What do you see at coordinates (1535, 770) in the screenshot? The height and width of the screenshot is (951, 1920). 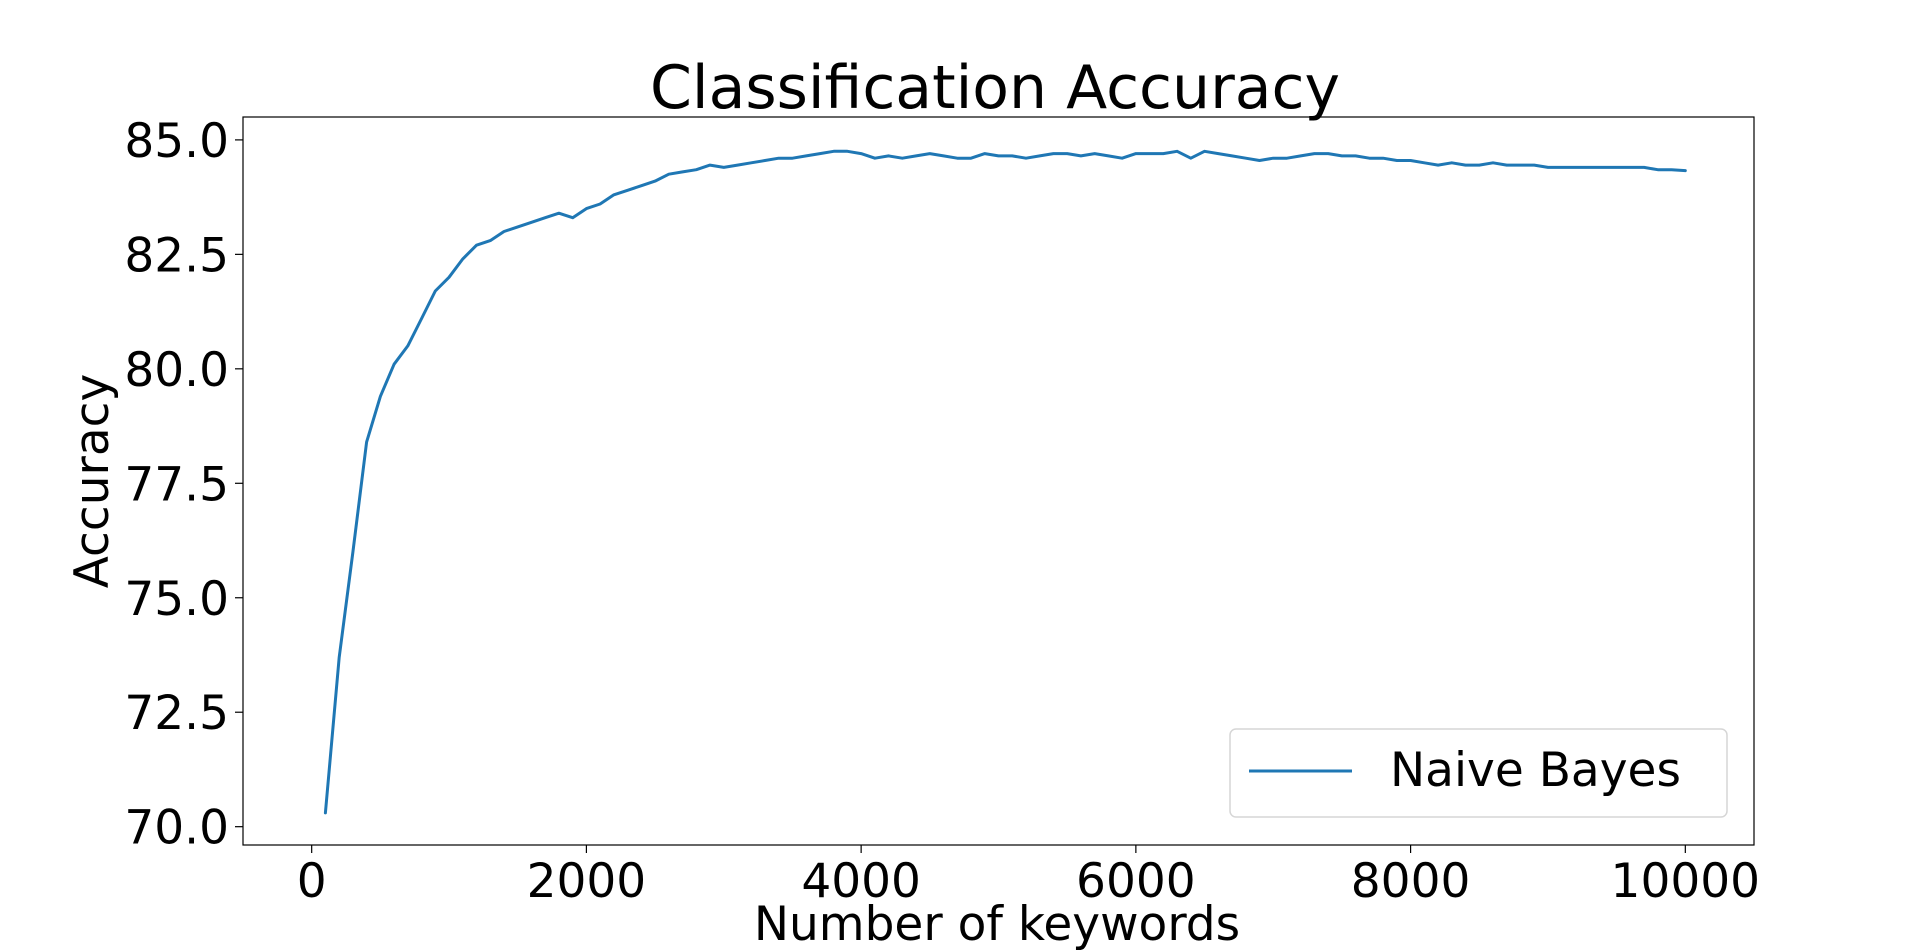 I see `legend-label: Naive Bayes` at bounding box center [1535, 770].